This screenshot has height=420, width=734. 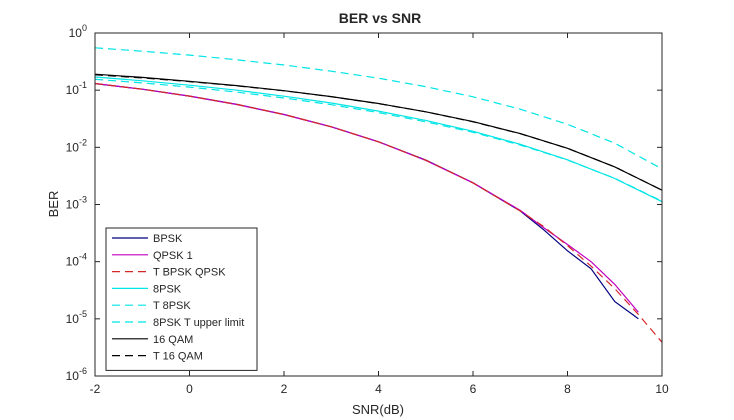 What do you see at coordinates (172, 306) in the screenshot?
I see `legend-entry-label: T 8PSK` at bounding box center [172, 306].